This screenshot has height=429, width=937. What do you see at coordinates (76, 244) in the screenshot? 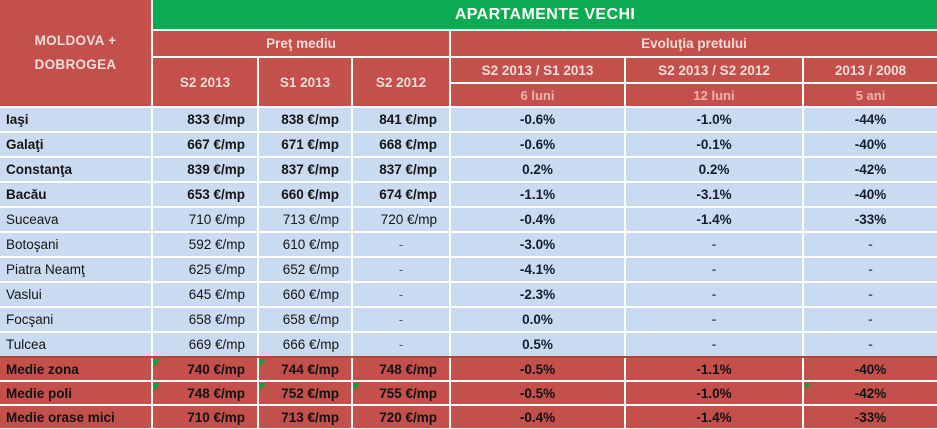
I see `city-cell: Botoşani` at bounding box center [76, 244].